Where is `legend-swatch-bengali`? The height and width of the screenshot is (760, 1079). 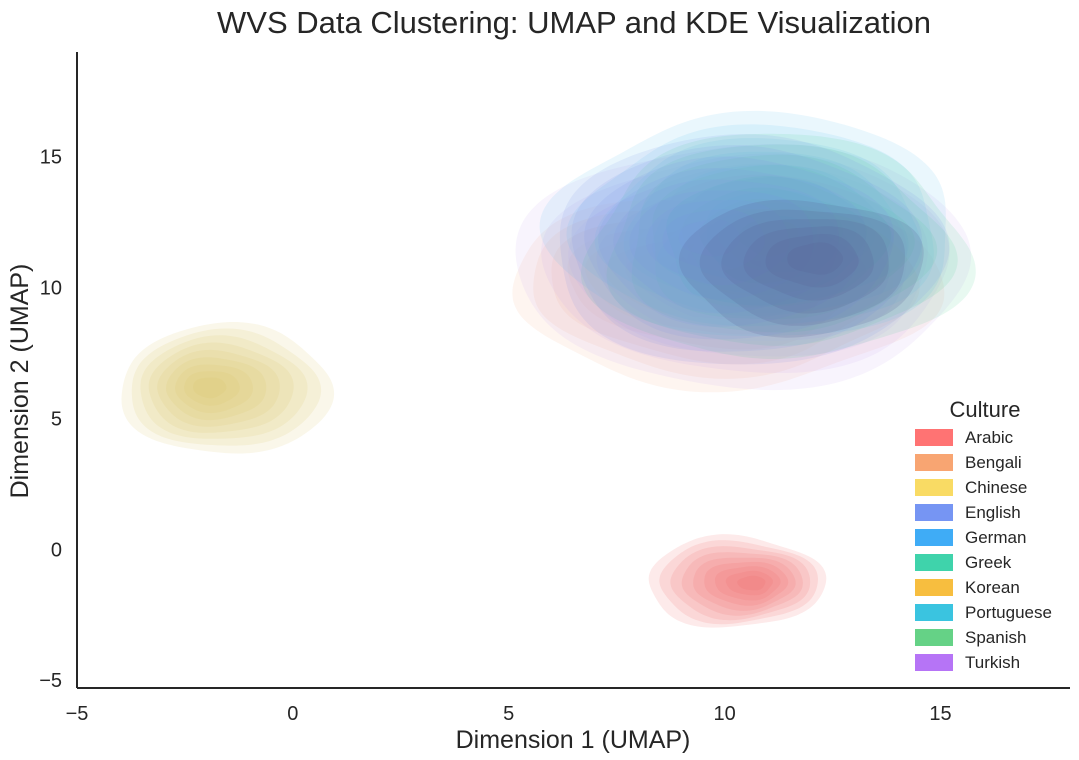 legend-swatch-bengali is located at coordinates (934, 462).